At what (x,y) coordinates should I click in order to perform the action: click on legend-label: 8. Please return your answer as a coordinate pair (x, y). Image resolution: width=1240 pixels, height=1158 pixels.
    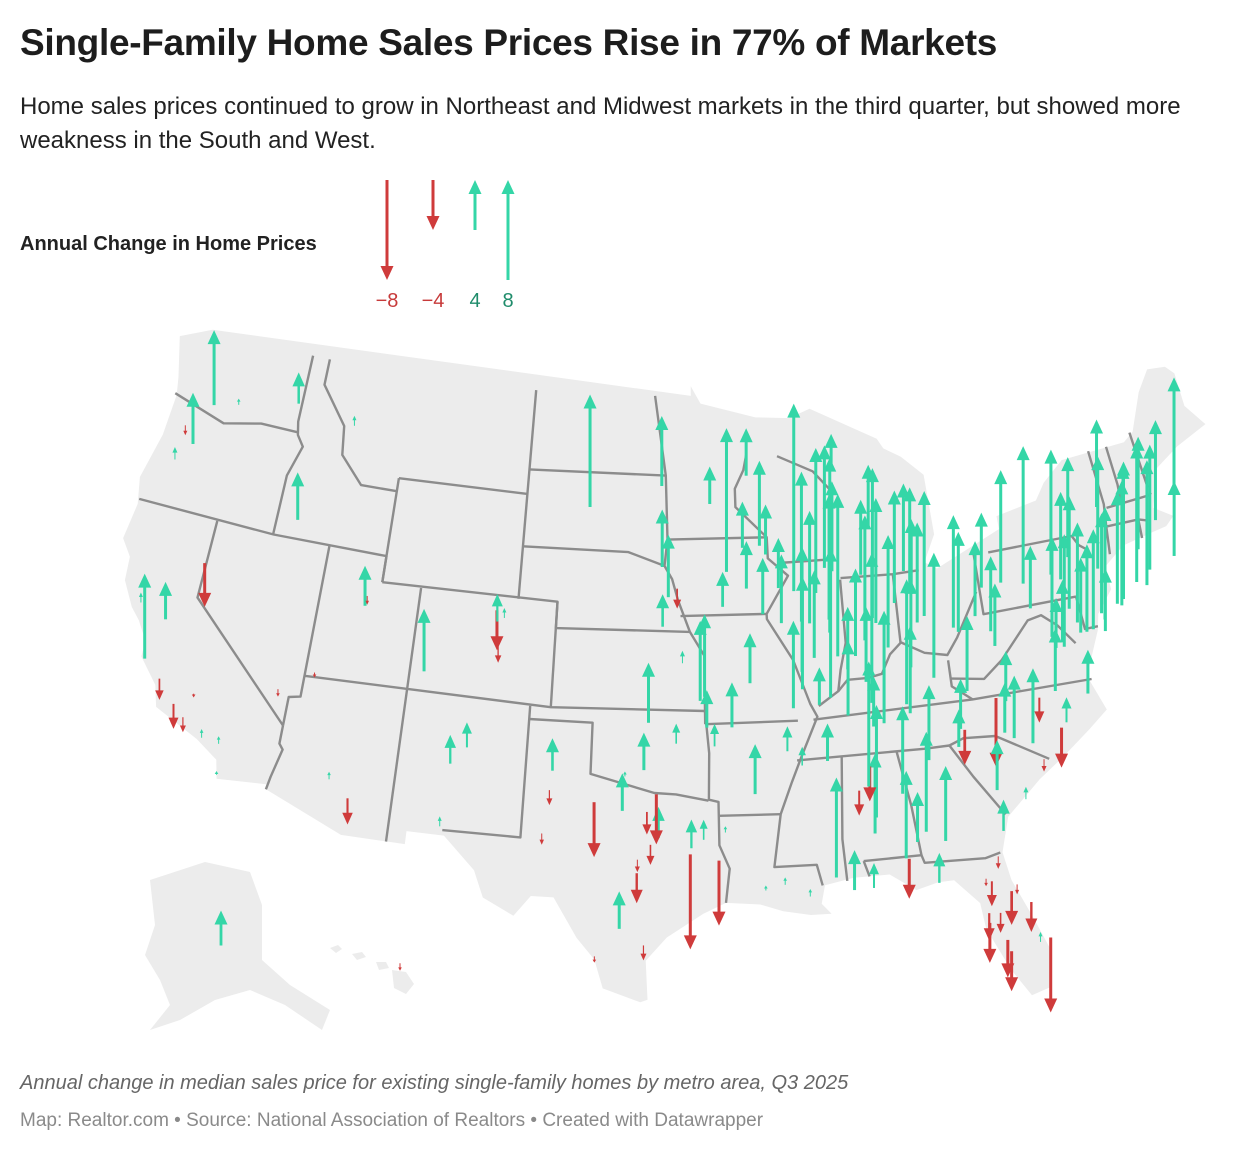
    Looking at the image, I should click on (507, 301).